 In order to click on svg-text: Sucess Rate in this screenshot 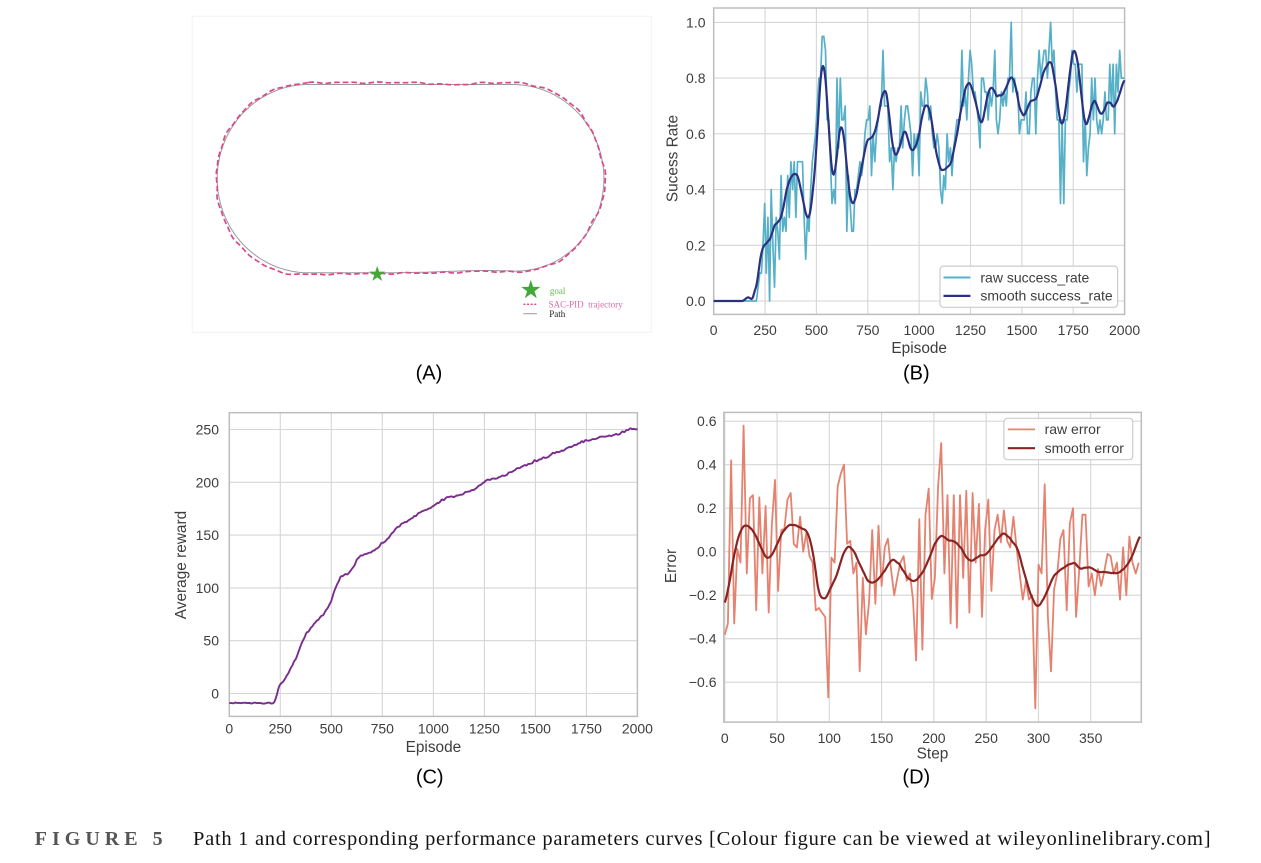, I will do `click(673, 158)`.